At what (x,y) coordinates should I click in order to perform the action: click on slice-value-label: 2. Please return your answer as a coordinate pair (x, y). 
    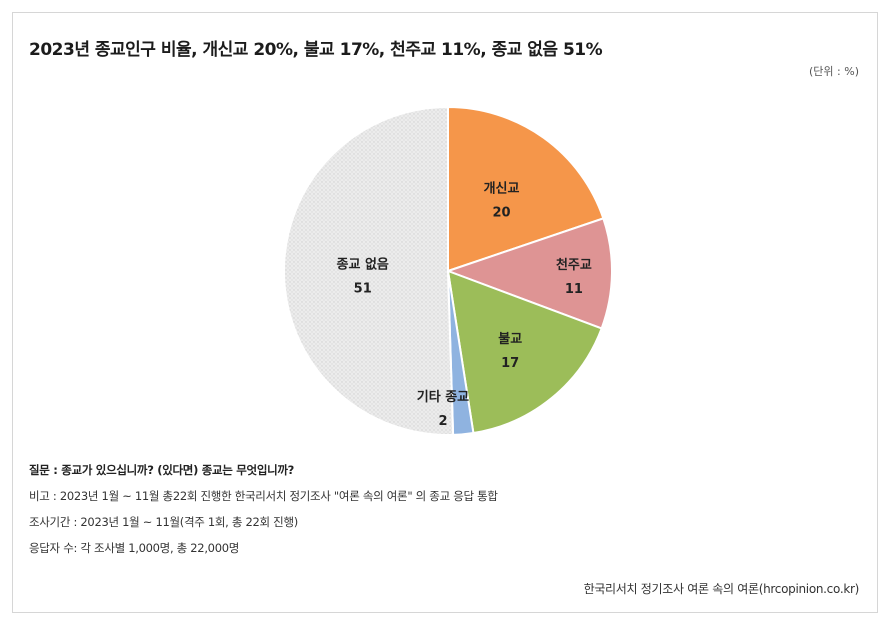
    Looking at the image, I should click on (442, 421).